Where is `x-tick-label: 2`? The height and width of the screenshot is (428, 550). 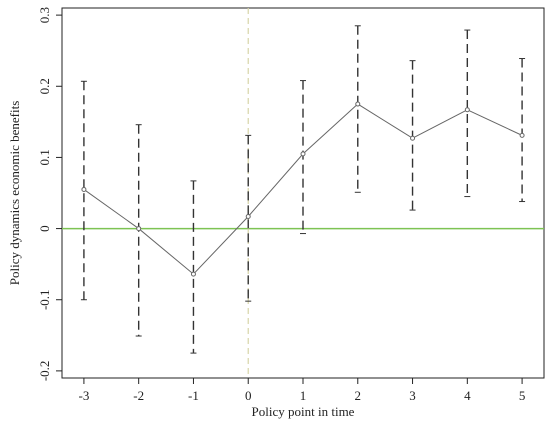 x-tick-label: 2 is located at coordinates (358, 395).